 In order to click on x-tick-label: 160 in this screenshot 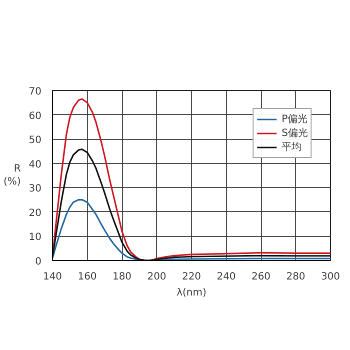, I will do `click(87, 277)`.